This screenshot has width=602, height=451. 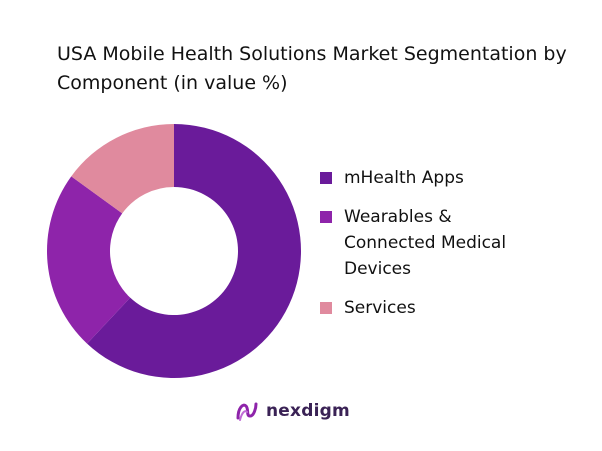 I want to click on legend-label: Services, so click(x=380, y=308).